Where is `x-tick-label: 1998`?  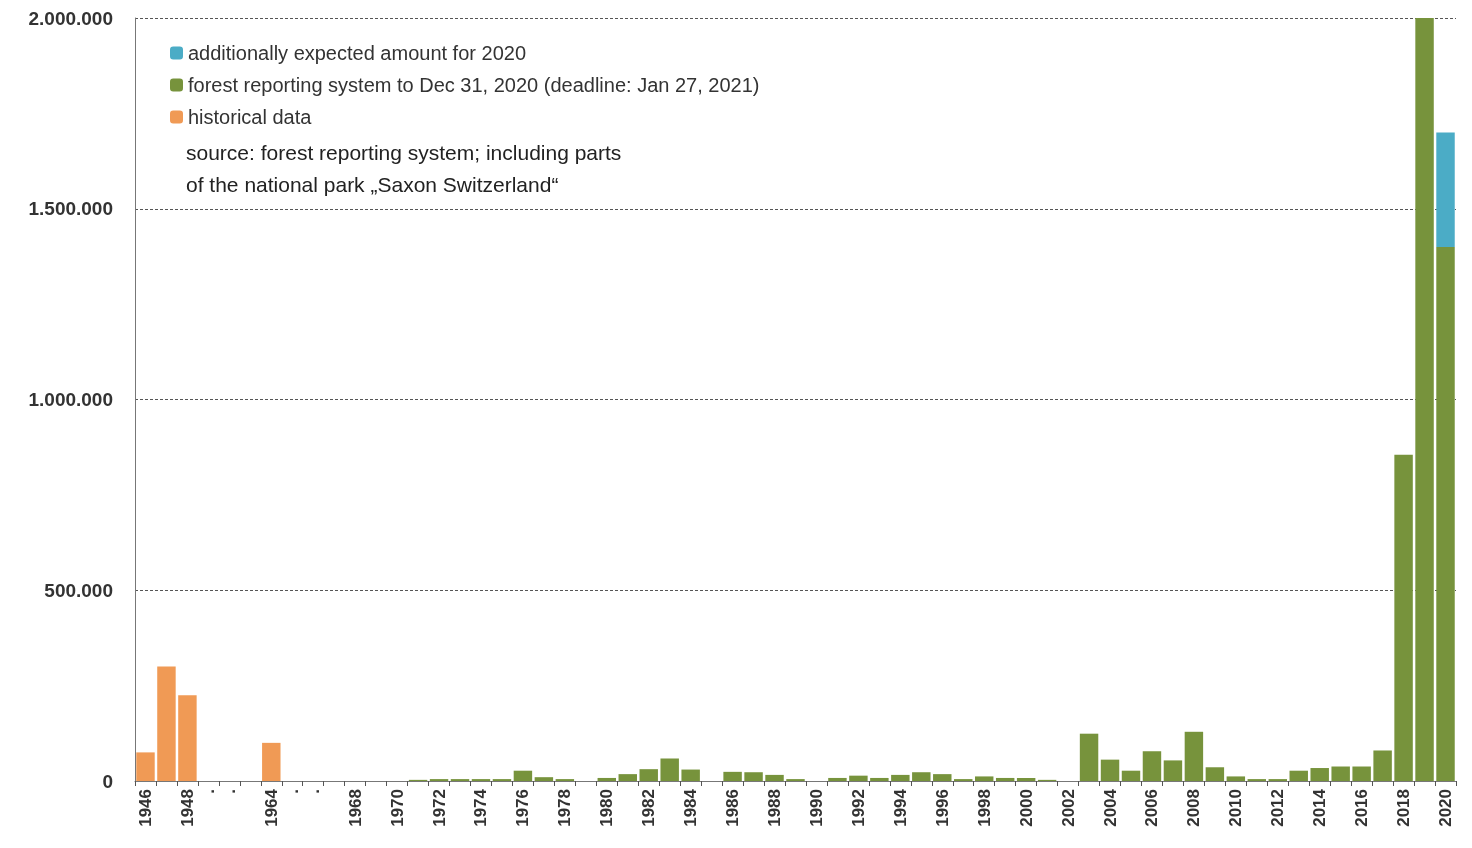 x-tick-label: 1998 is located at coordinates (984, 808).